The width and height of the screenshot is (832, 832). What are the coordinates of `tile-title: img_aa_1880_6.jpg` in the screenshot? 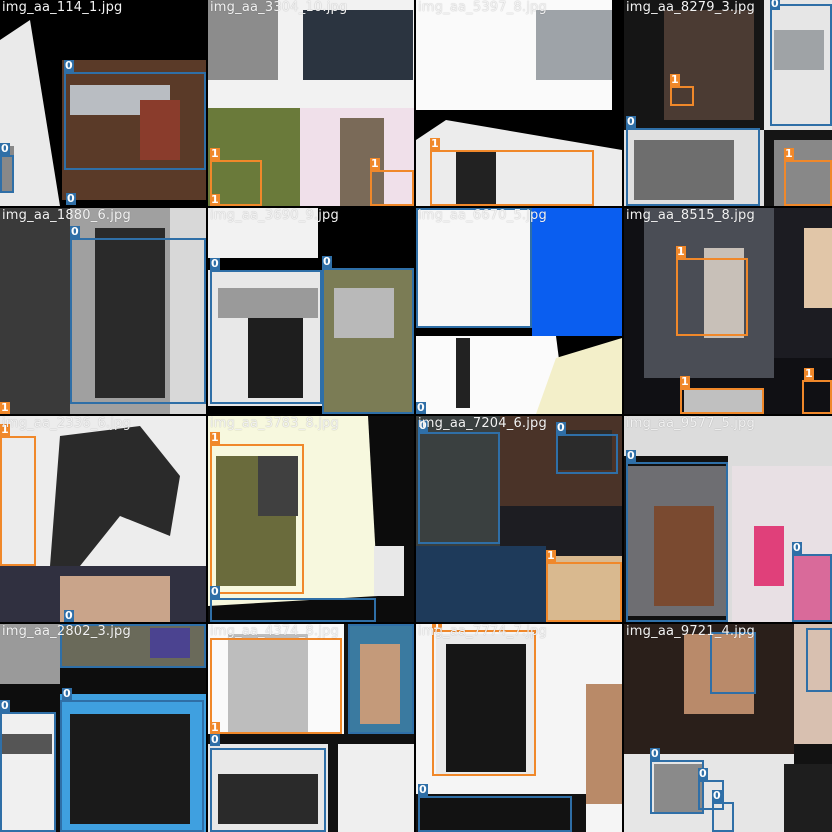 It's located at (66, 215).